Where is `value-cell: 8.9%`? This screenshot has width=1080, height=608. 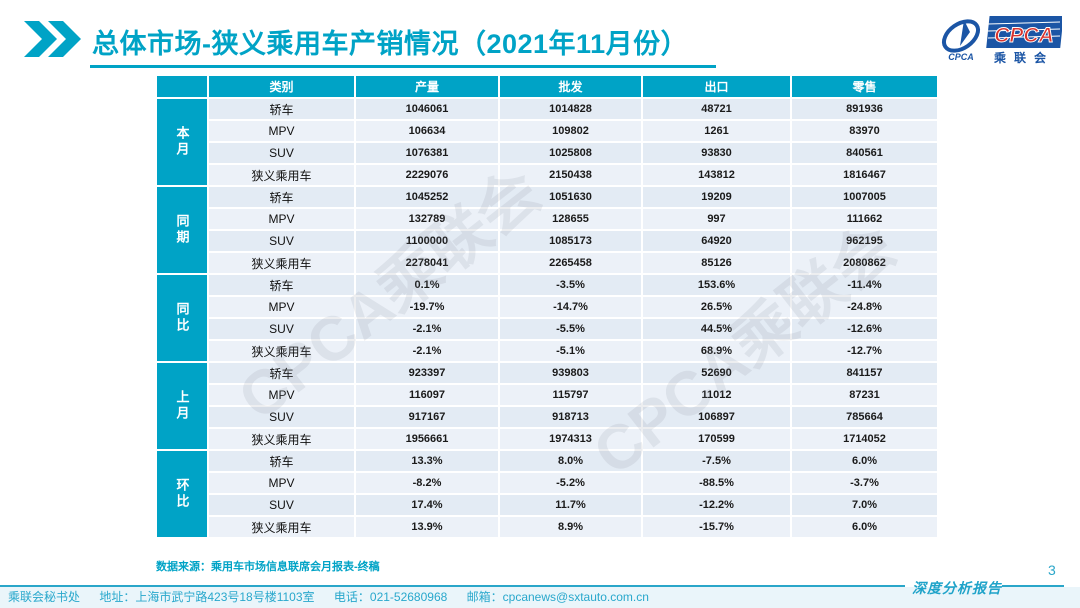 value-cell: 8.9% is located at coordinates (570, 527).